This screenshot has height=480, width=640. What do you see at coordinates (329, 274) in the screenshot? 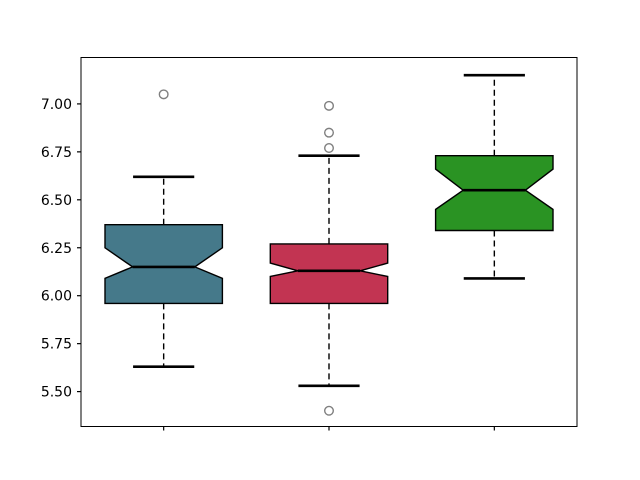
I see `box-2-notched-box` at bounding box center [329, 274].